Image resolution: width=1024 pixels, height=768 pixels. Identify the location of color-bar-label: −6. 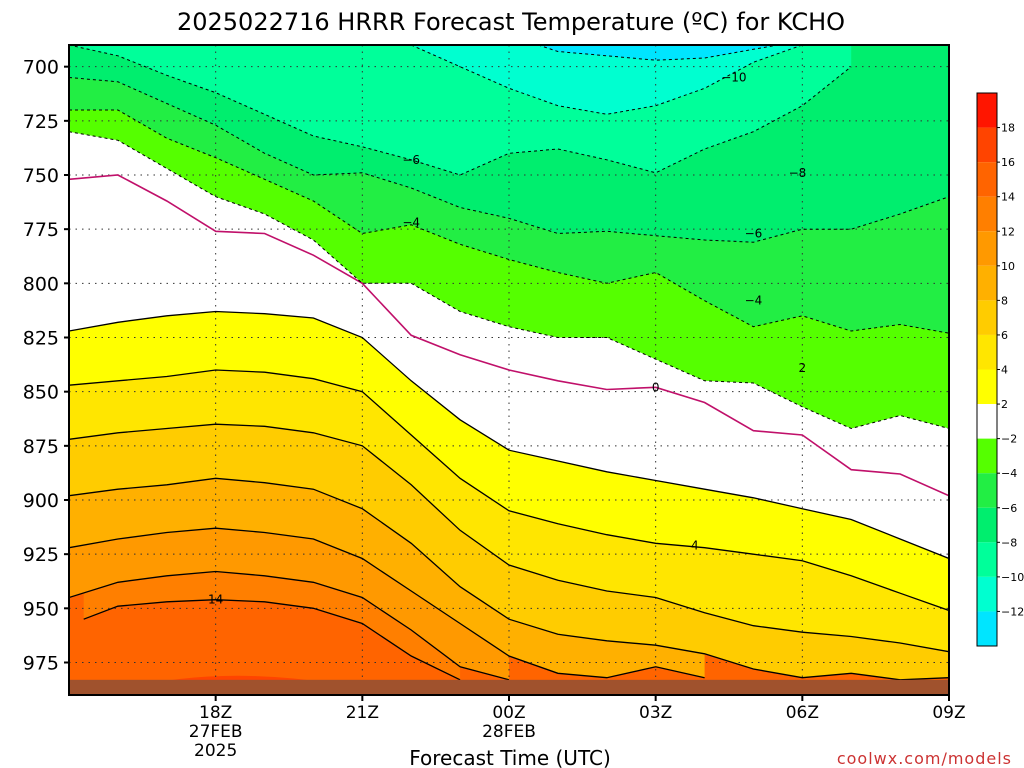
(1009, 508).